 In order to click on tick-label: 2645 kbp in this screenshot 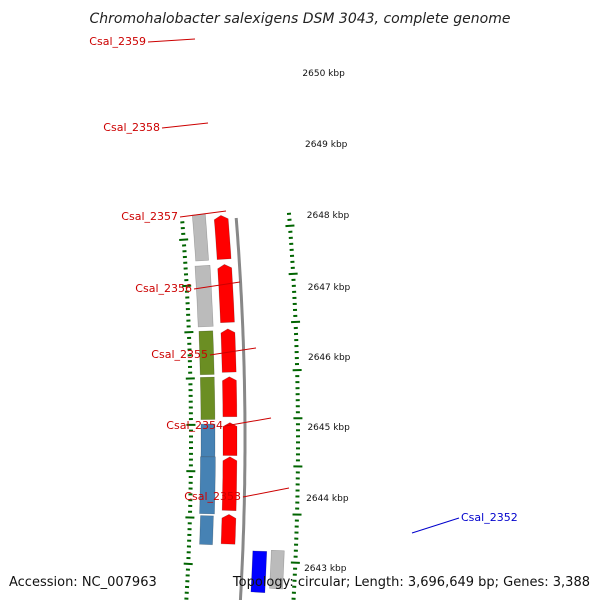, I will do `click(328, 428)`.